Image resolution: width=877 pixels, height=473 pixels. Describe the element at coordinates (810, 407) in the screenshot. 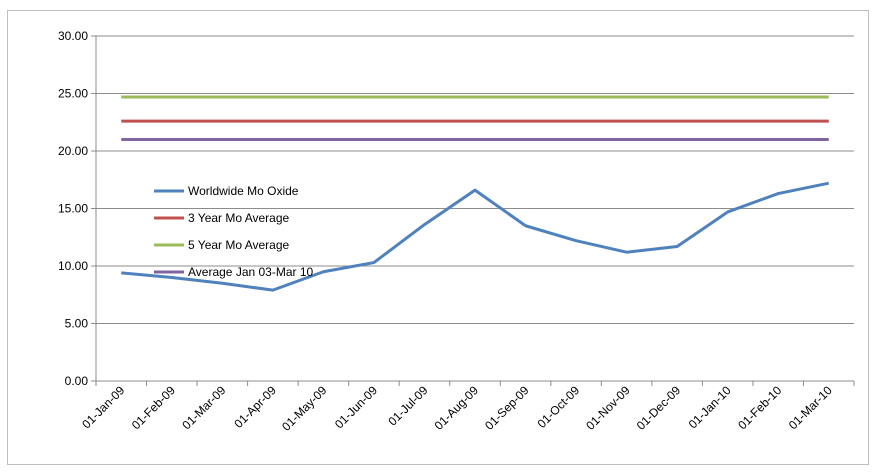

I see `x-tick-label: 01-Mar-10` at that location.